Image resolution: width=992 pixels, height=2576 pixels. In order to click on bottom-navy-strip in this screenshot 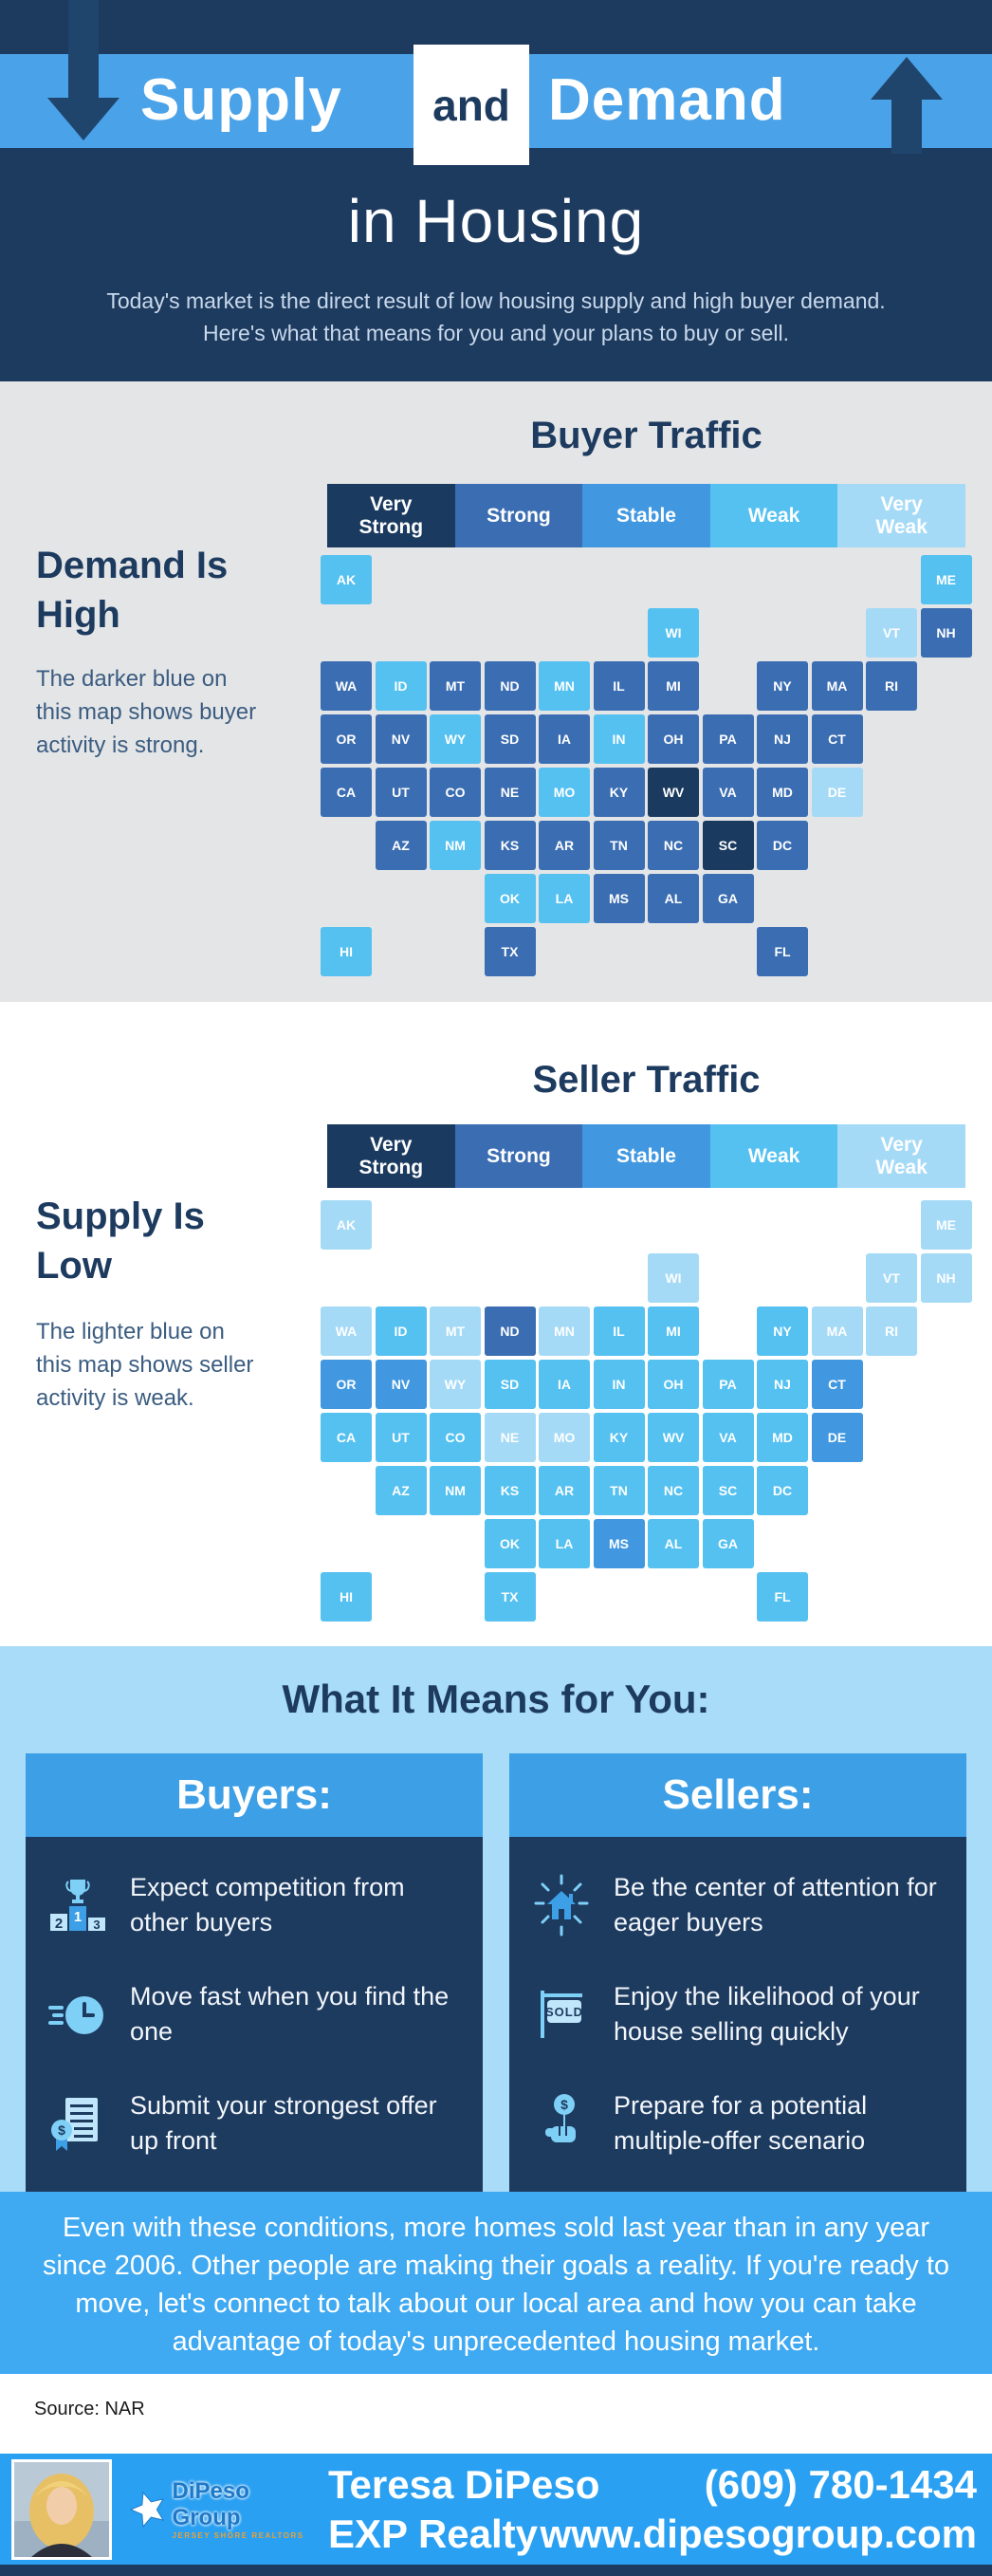, I will do `click(496, 2570)`.